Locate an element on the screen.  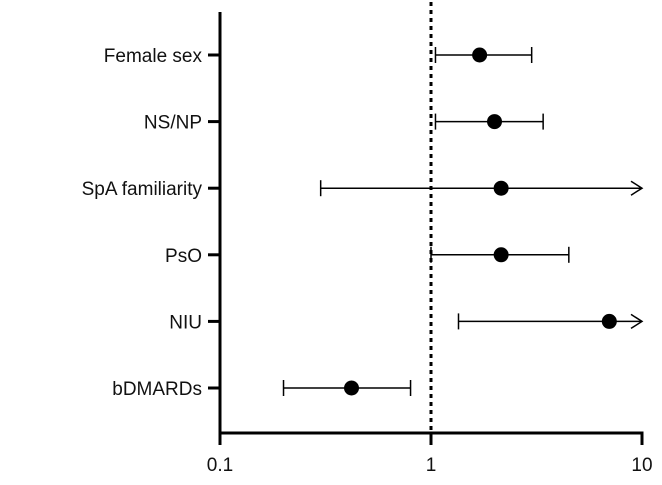
x-tick-label: 10 is located at coordinates (641, 465).